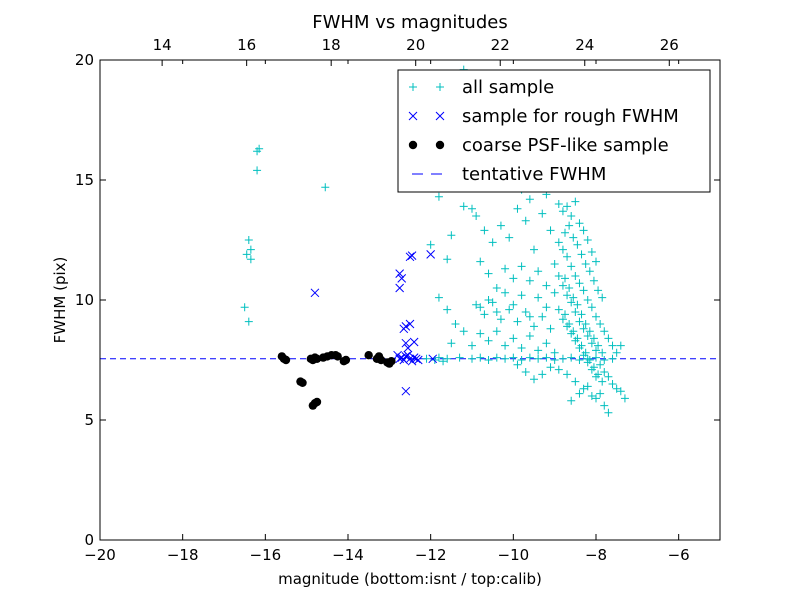 This screenshot has width=800, height=600. Describe the element at coordinates (509, 174) in the screenshot. I see `legend-entry: tentative FWHM` at that location.